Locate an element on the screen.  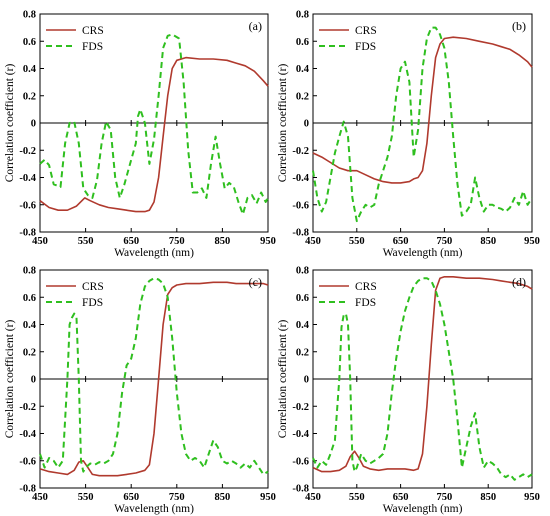
panel-label: (d) is located at coordinates (519, 282).